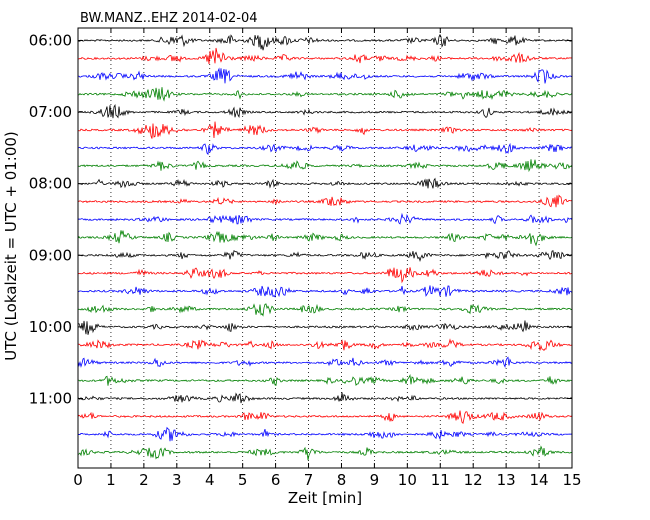  I want to click on y-tick-label: 08:00, so click(50, 184).